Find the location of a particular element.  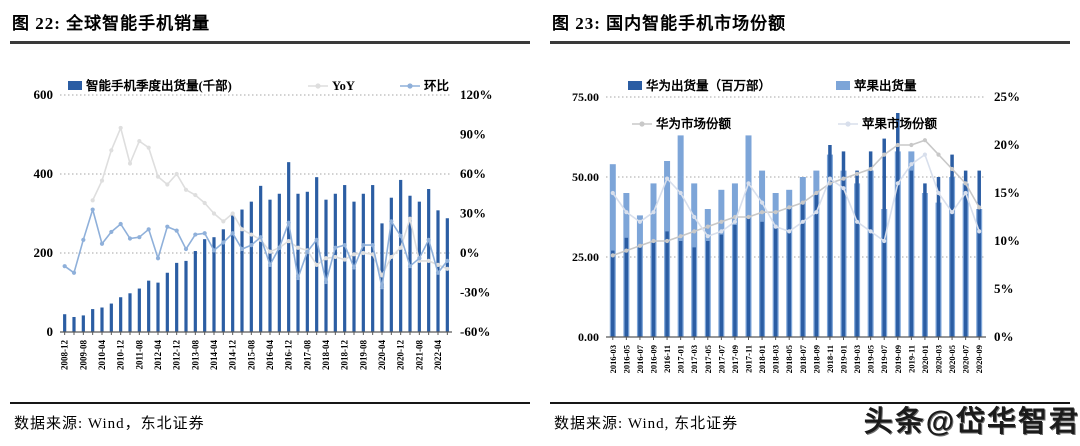

figure-23-title: 图 23: 国内智能手机市场份额 is located at coordinates (810, 22).